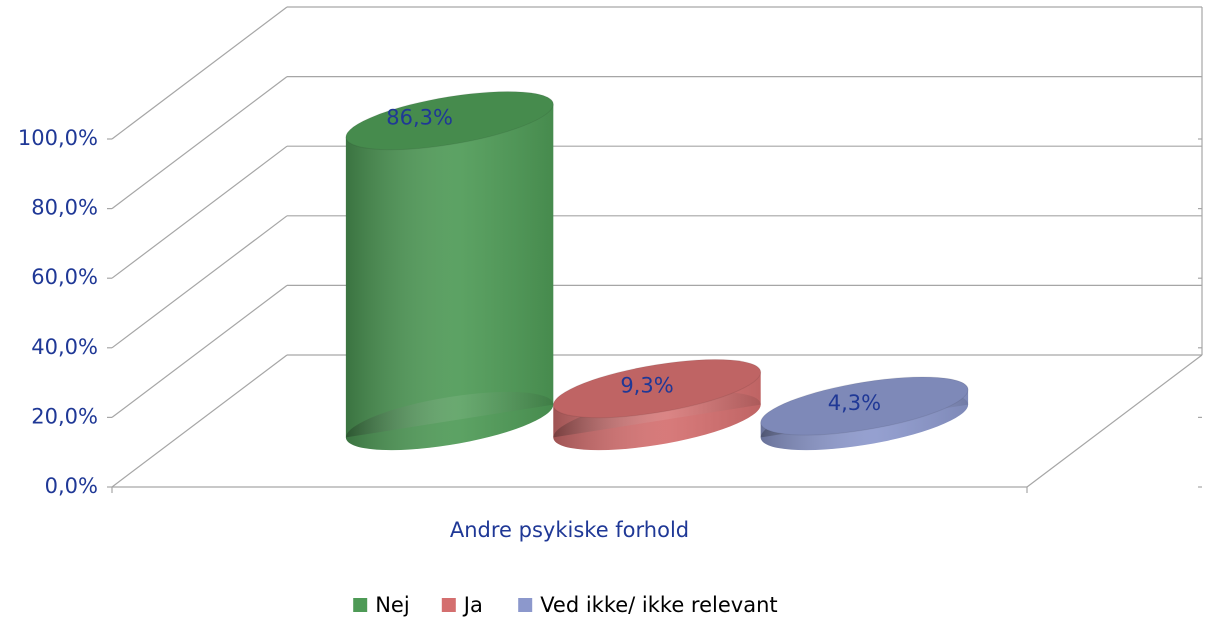 The height and width of the screenshot is (626, 1205). What do you see at coordinates (569, 530) in the screenshot?
I see `x-tick-label: Andre psykiske forhold` at bounding box center [569, 530].